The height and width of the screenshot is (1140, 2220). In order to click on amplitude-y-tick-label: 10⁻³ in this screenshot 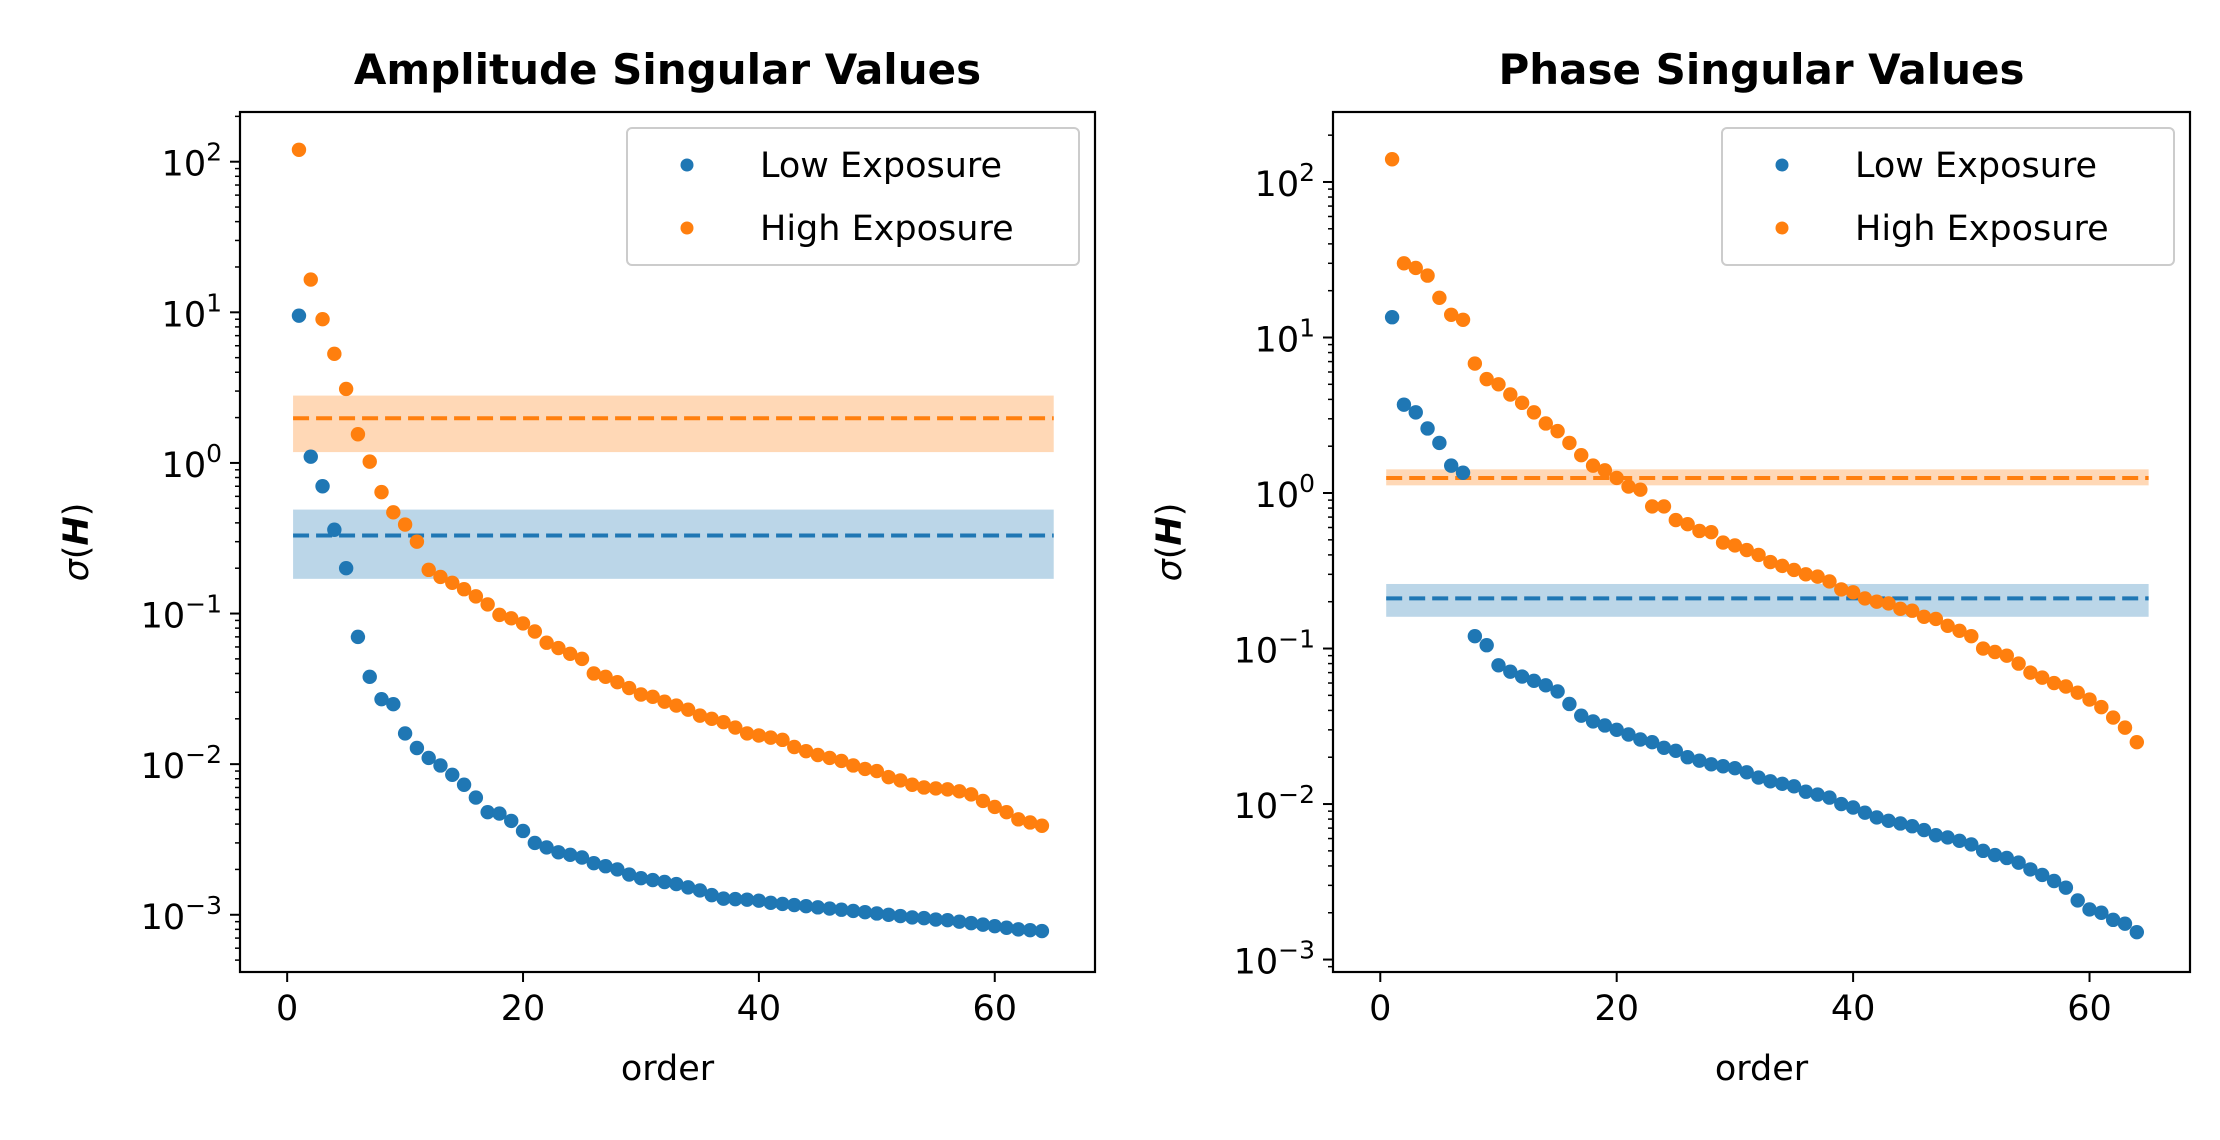, I will do `click(181, 914)`.